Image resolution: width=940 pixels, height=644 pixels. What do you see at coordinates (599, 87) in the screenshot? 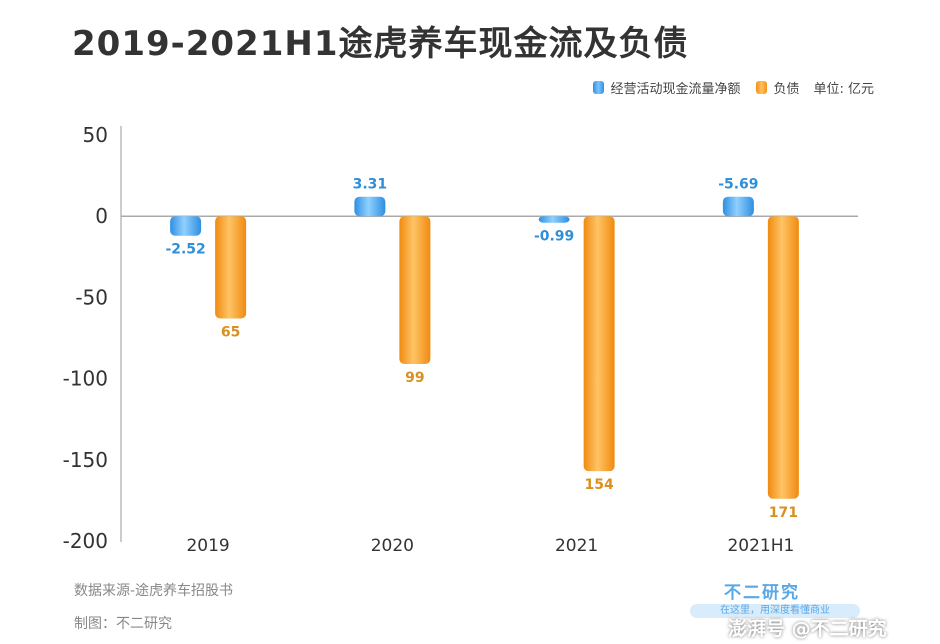
I see `legend-swatch-cashflow` at bounding box center [599, 87].